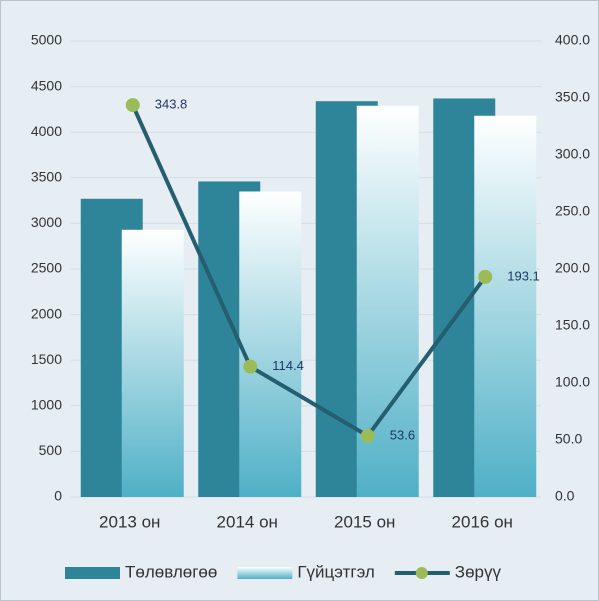  Describe the element at coordinates (402, 434) in the screenshot. I see `data-label: 53.6` at that location.